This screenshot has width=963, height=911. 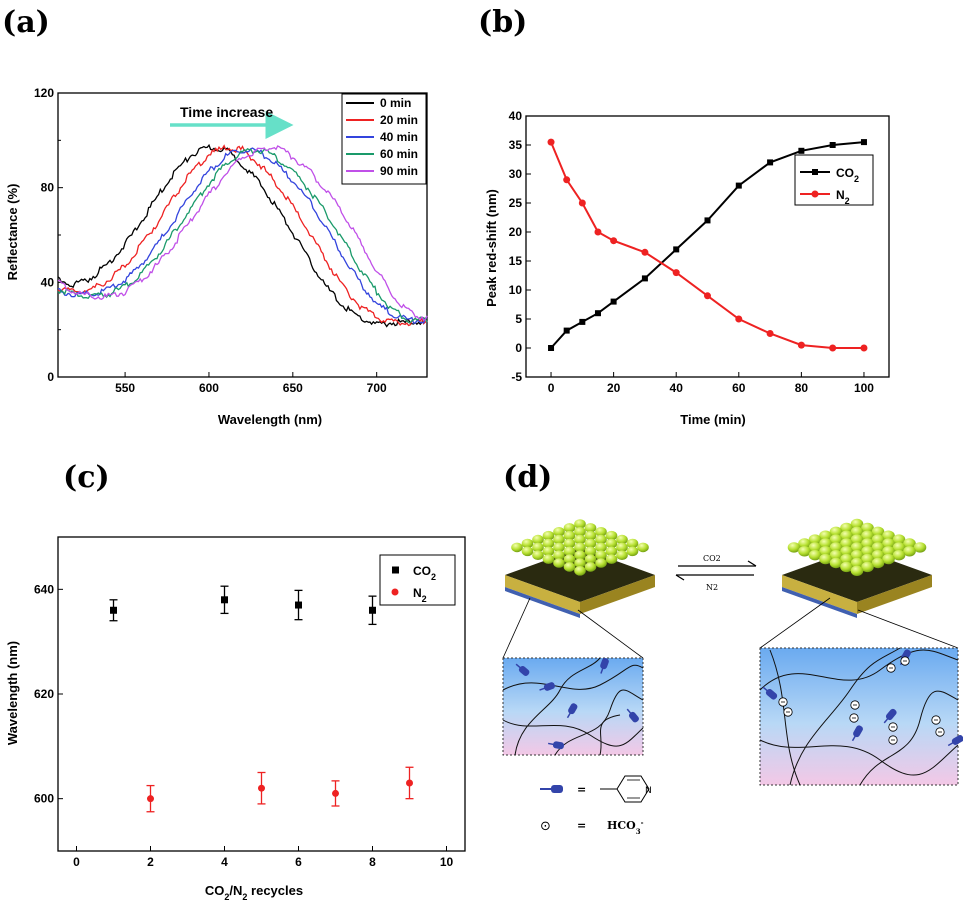 What do you see at coordinates (399, 120) in the screenshot?
I see `legend-label-20-min: 20 min` at bounding box center [399, 120].